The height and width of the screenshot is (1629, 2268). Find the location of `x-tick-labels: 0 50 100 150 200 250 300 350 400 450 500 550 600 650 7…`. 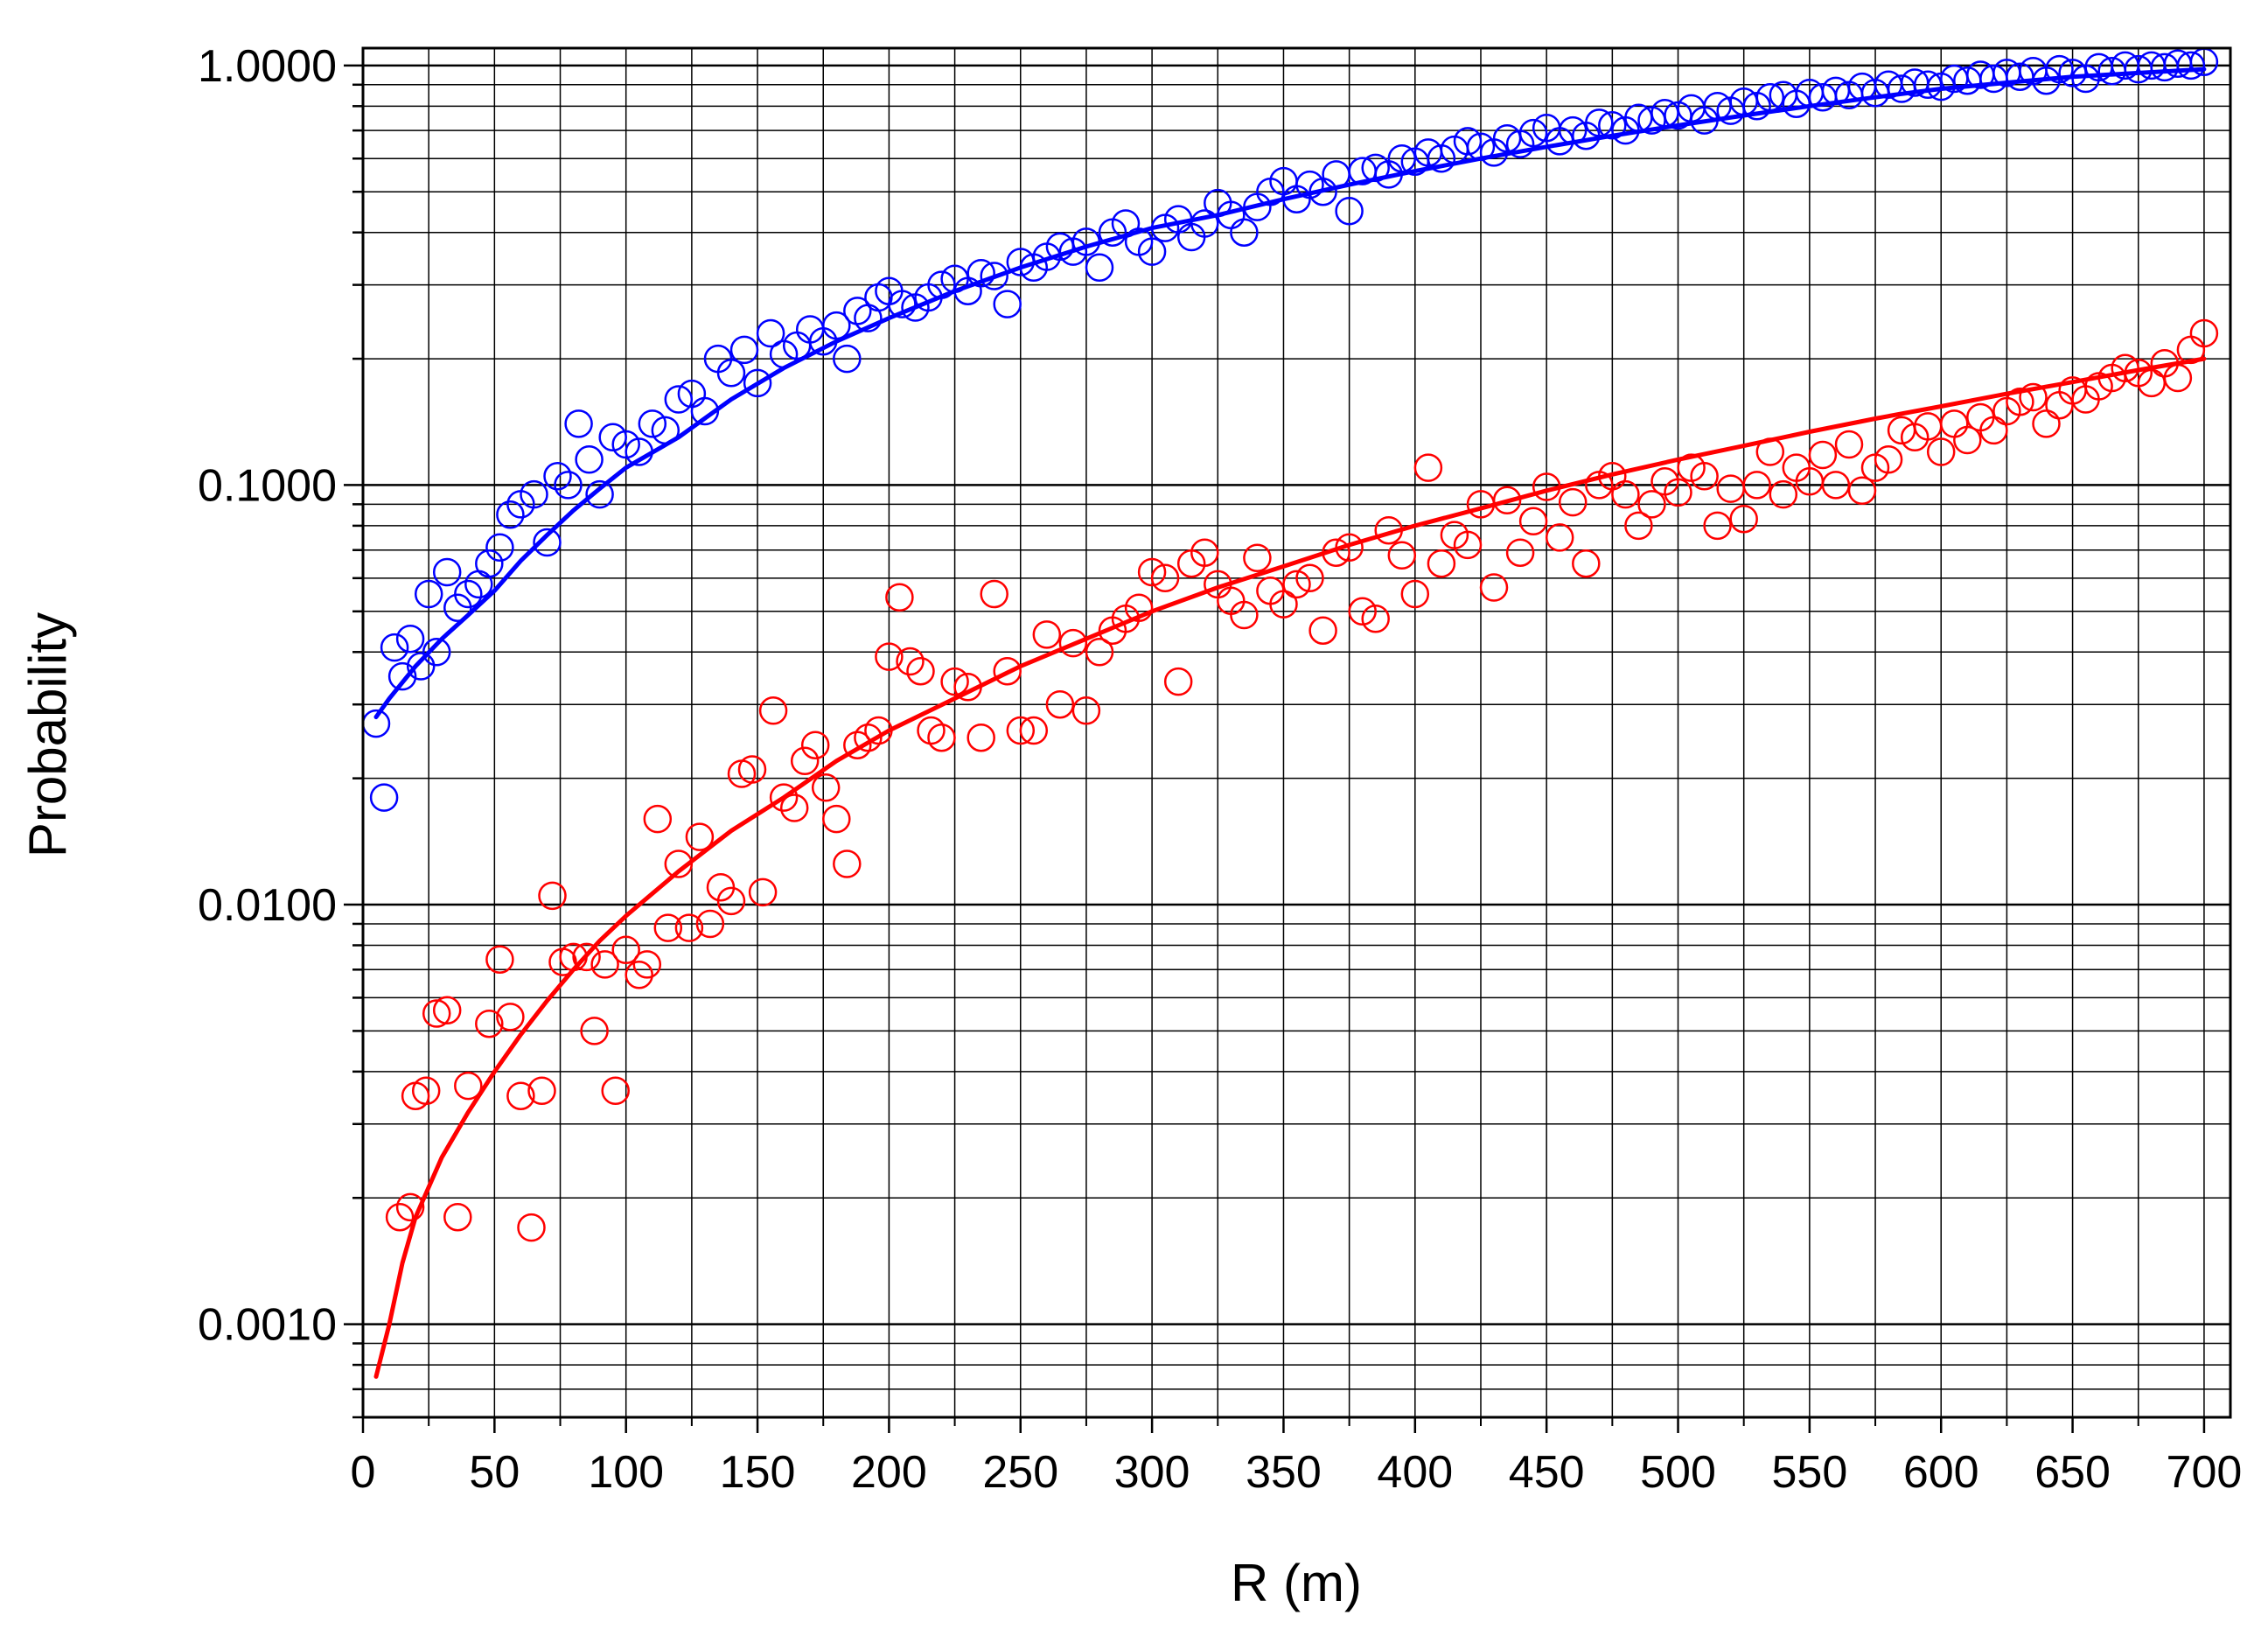

x-tick-labels: 0 50 100 150 200 250 300 350 400 450 500 550 600 650 7… is located at coordinates (1297, 1472).